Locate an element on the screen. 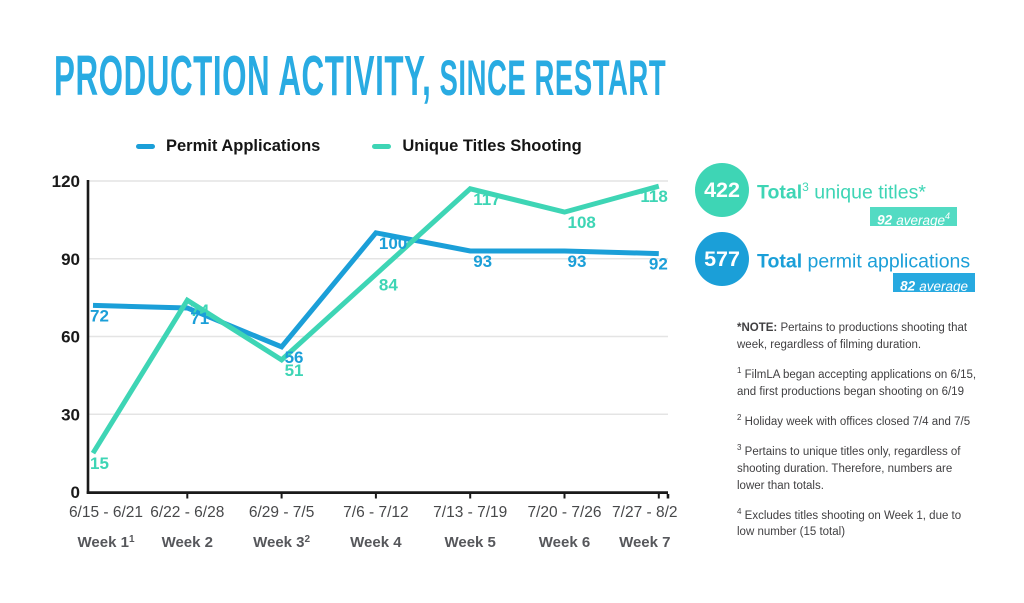  data-point-label: 92 is located at coordinates (658, 264).